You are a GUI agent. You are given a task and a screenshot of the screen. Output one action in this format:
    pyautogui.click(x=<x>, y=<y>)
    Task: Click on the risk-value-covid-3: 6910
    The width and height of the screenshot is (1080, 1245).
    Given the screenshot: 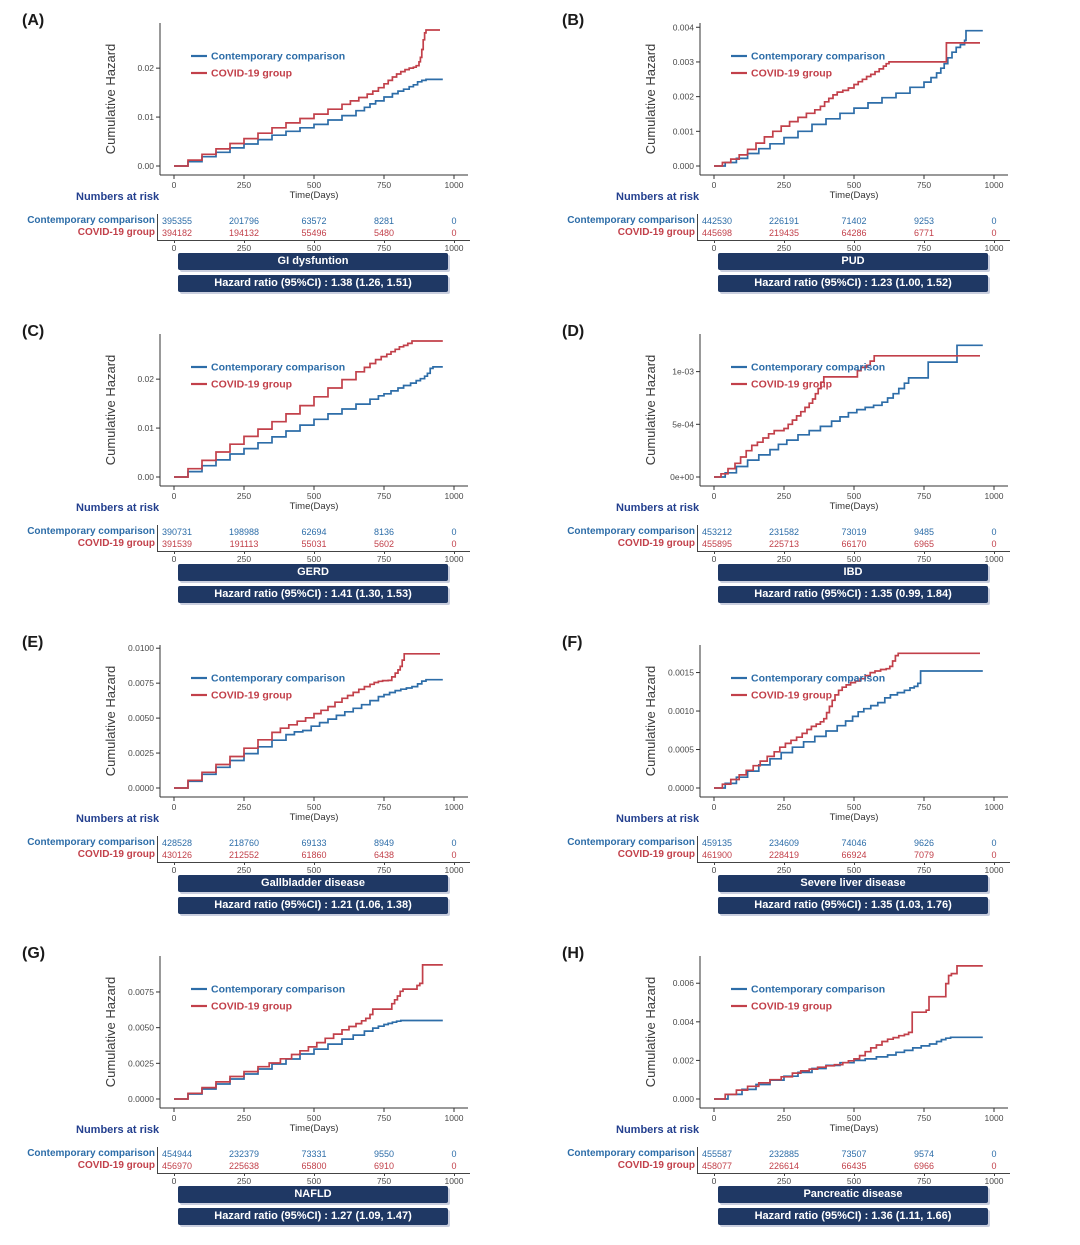 What is the action you would take?
    pyautogui.click(x=384, y=1166)
    